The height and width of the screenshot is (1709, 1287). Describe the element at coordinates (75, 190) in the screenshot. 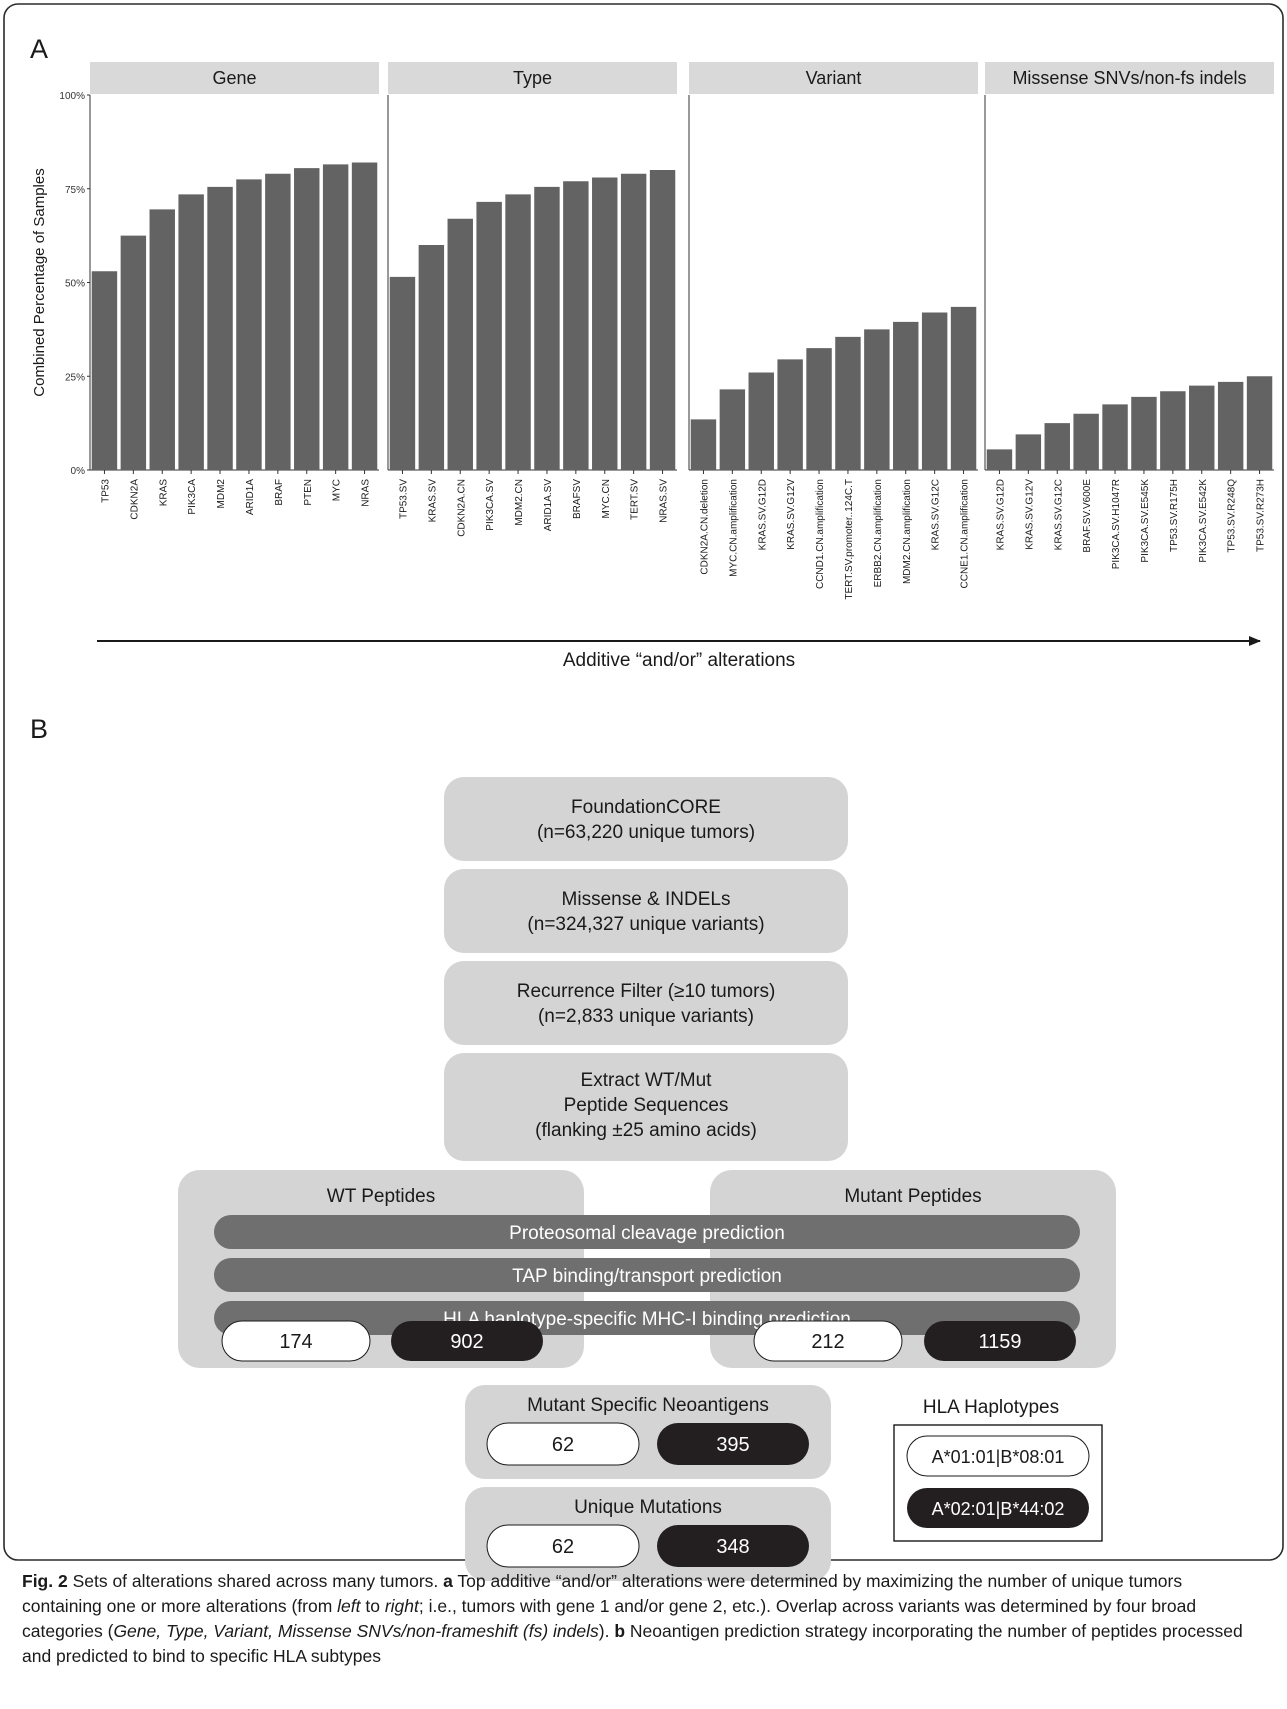

I see `y-tick-label: 75%` at that location.